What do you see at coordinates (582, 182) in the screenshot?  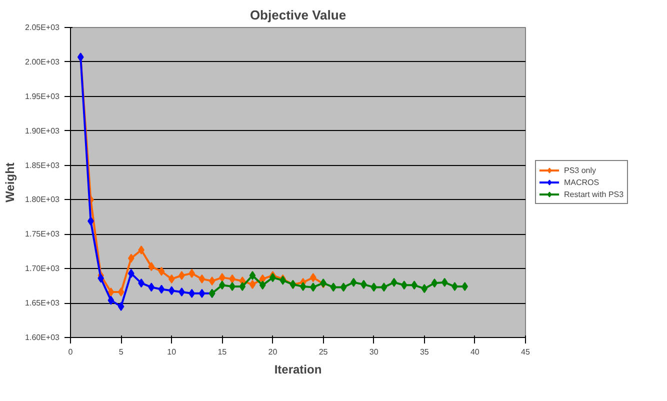 I see `legend-label: MACROS` at bounding box center [582, 182].